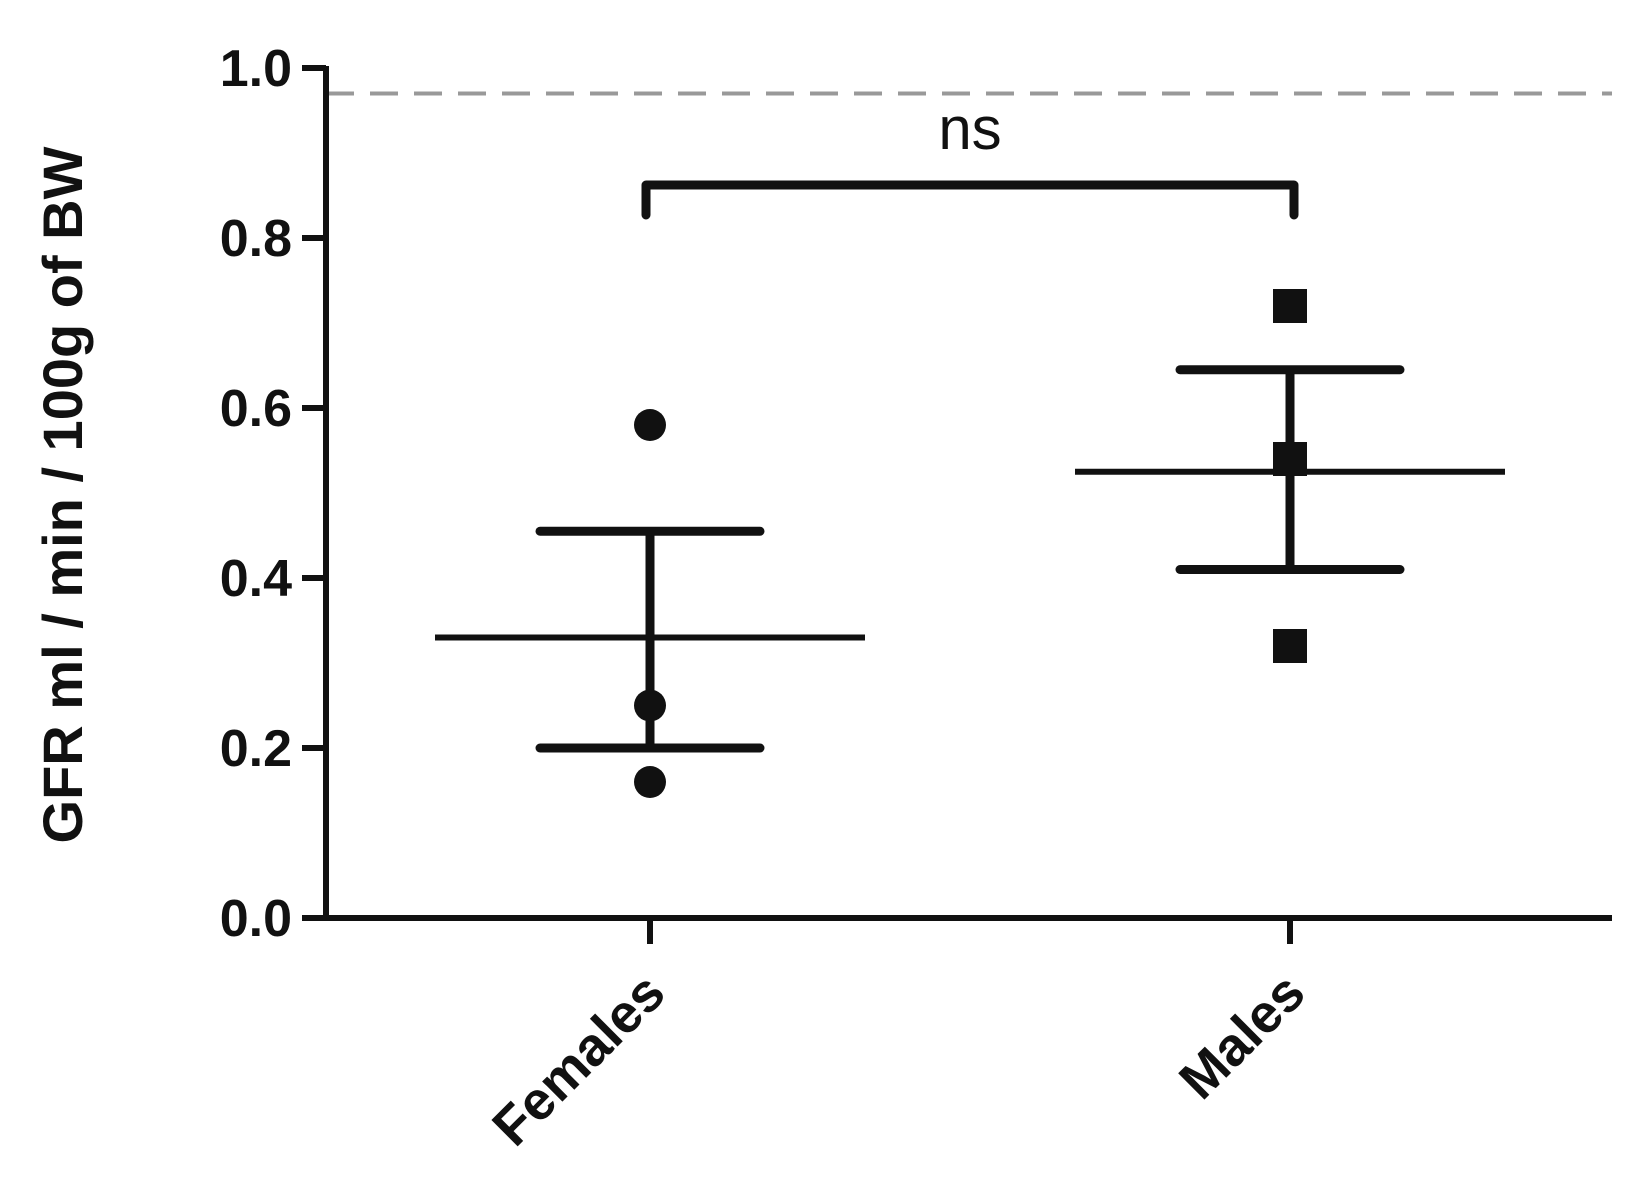  What do you see at coordinates (256, 409) in the screenshot?
I see `y-tick-label: 0.6` at bounding box center [256, 409].